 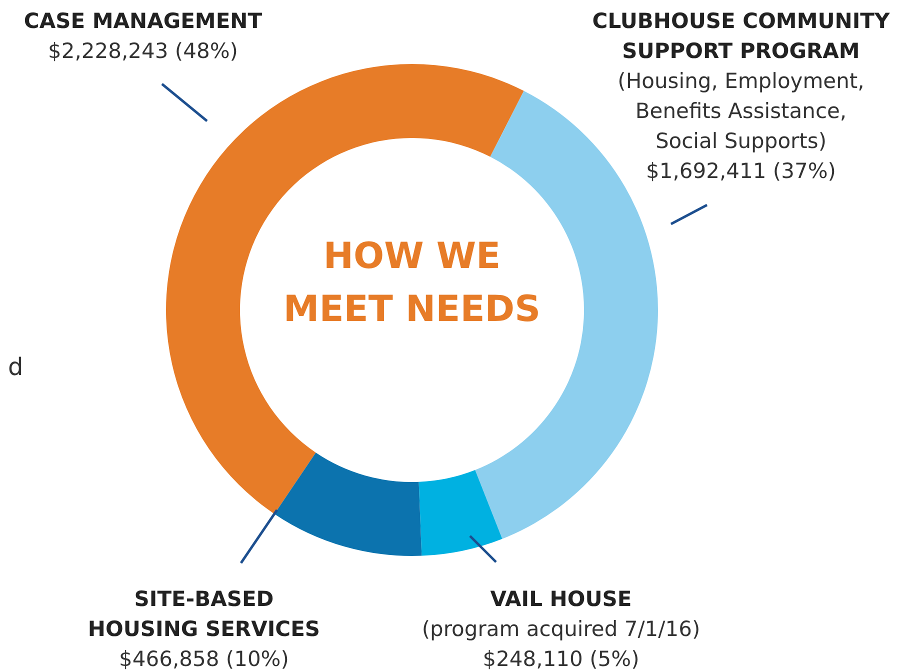 What do you see at coordinates (412, 283) in the screenshot?
I see `text: HOW WE MEET NEEDS` at bounding box center [412, 283].